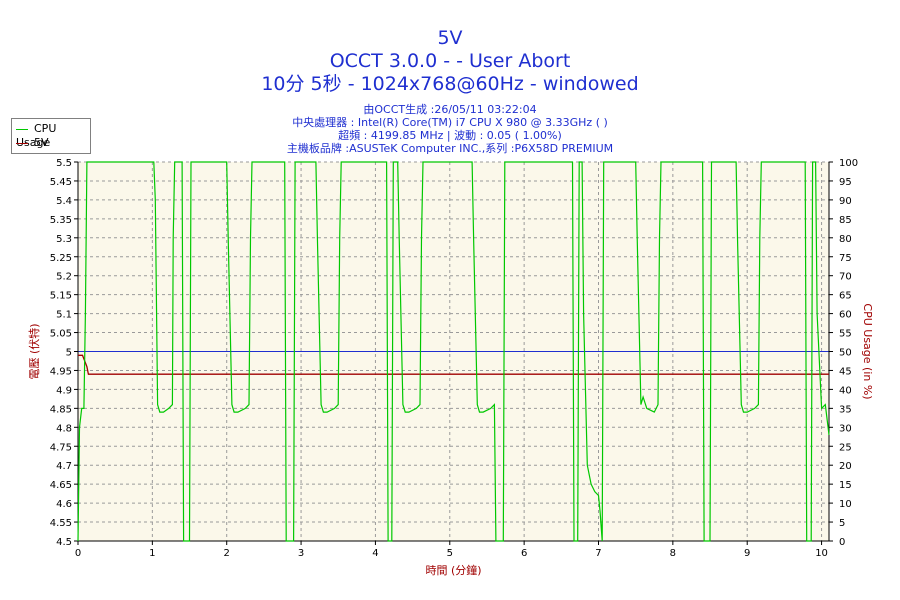  Describe the element at coordinates (64, 504) in the screenshot. I see `y-left-tick-label: 4.6` at that location.